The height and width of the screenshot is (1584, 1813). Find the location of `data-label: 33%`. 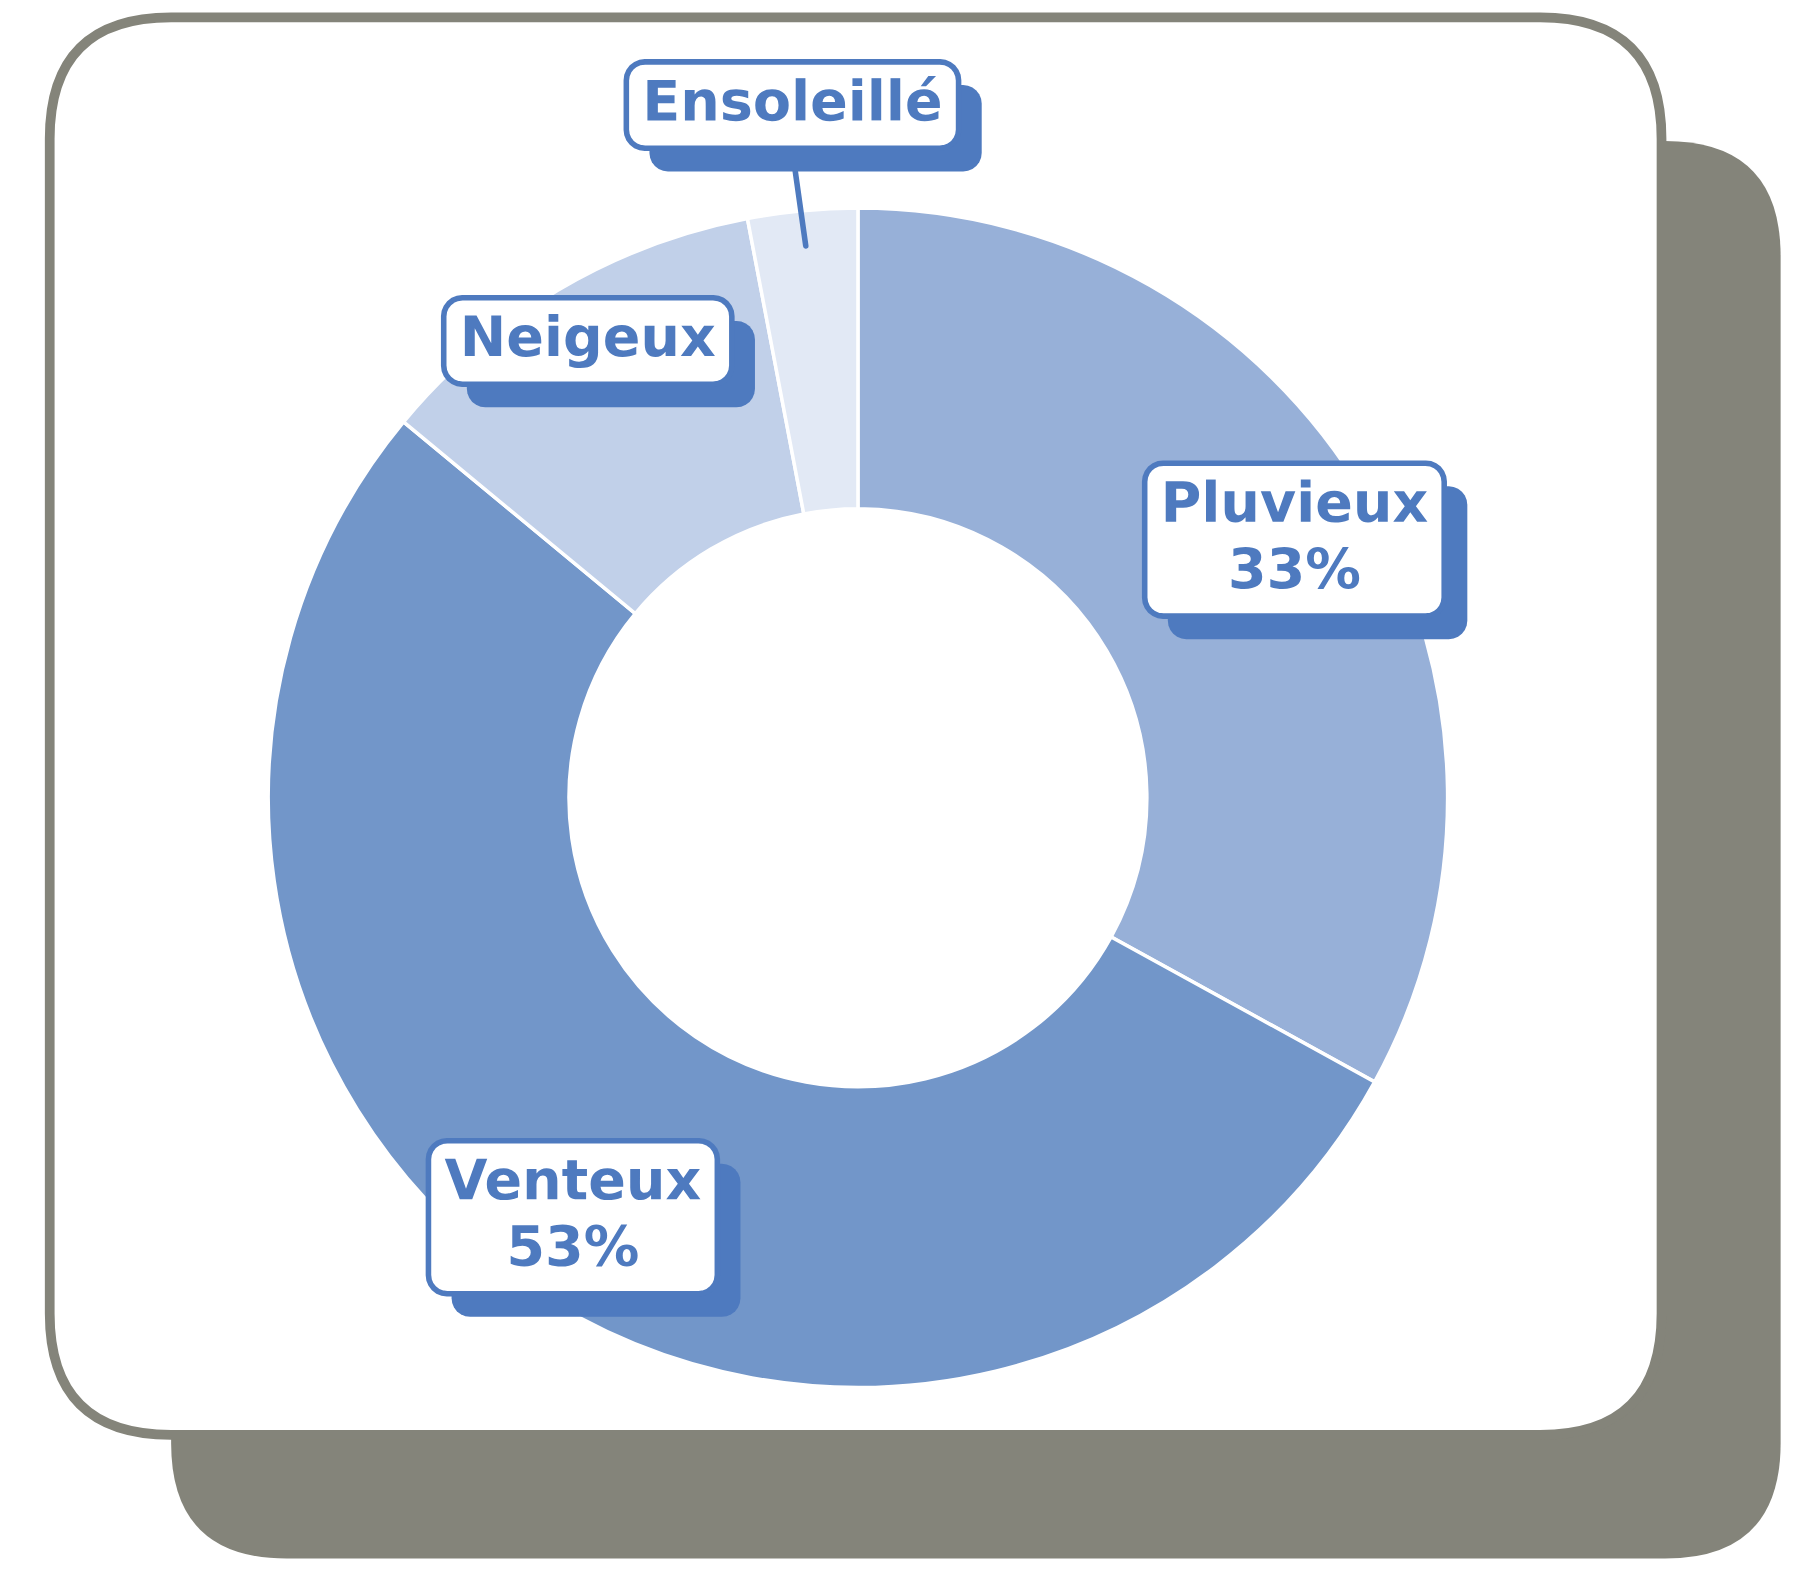

data-label: 33% is located at coordinates (1295, 567).